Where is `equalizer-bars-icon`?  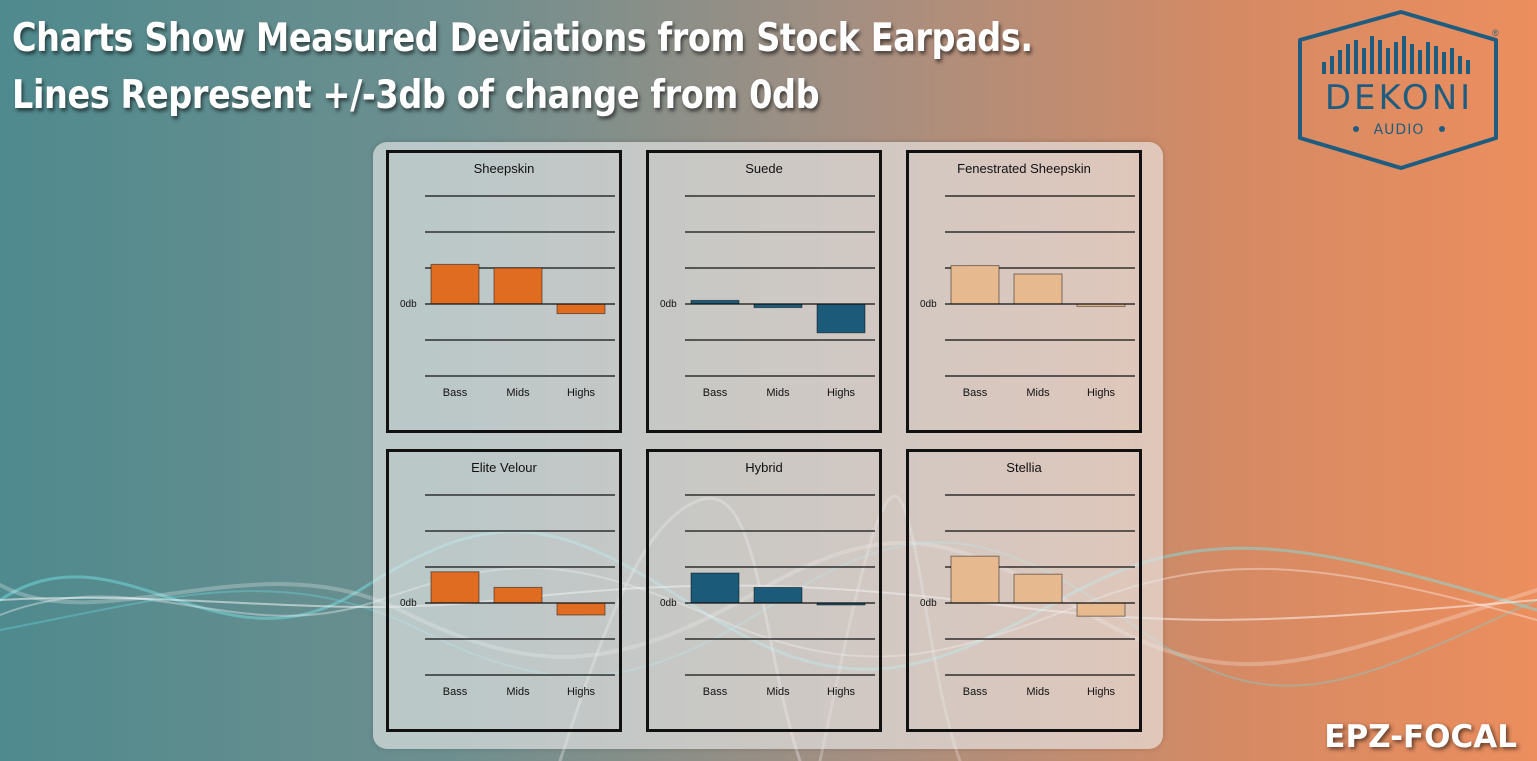
equalizer-bars-icon is located at coordinates (1396, 55).